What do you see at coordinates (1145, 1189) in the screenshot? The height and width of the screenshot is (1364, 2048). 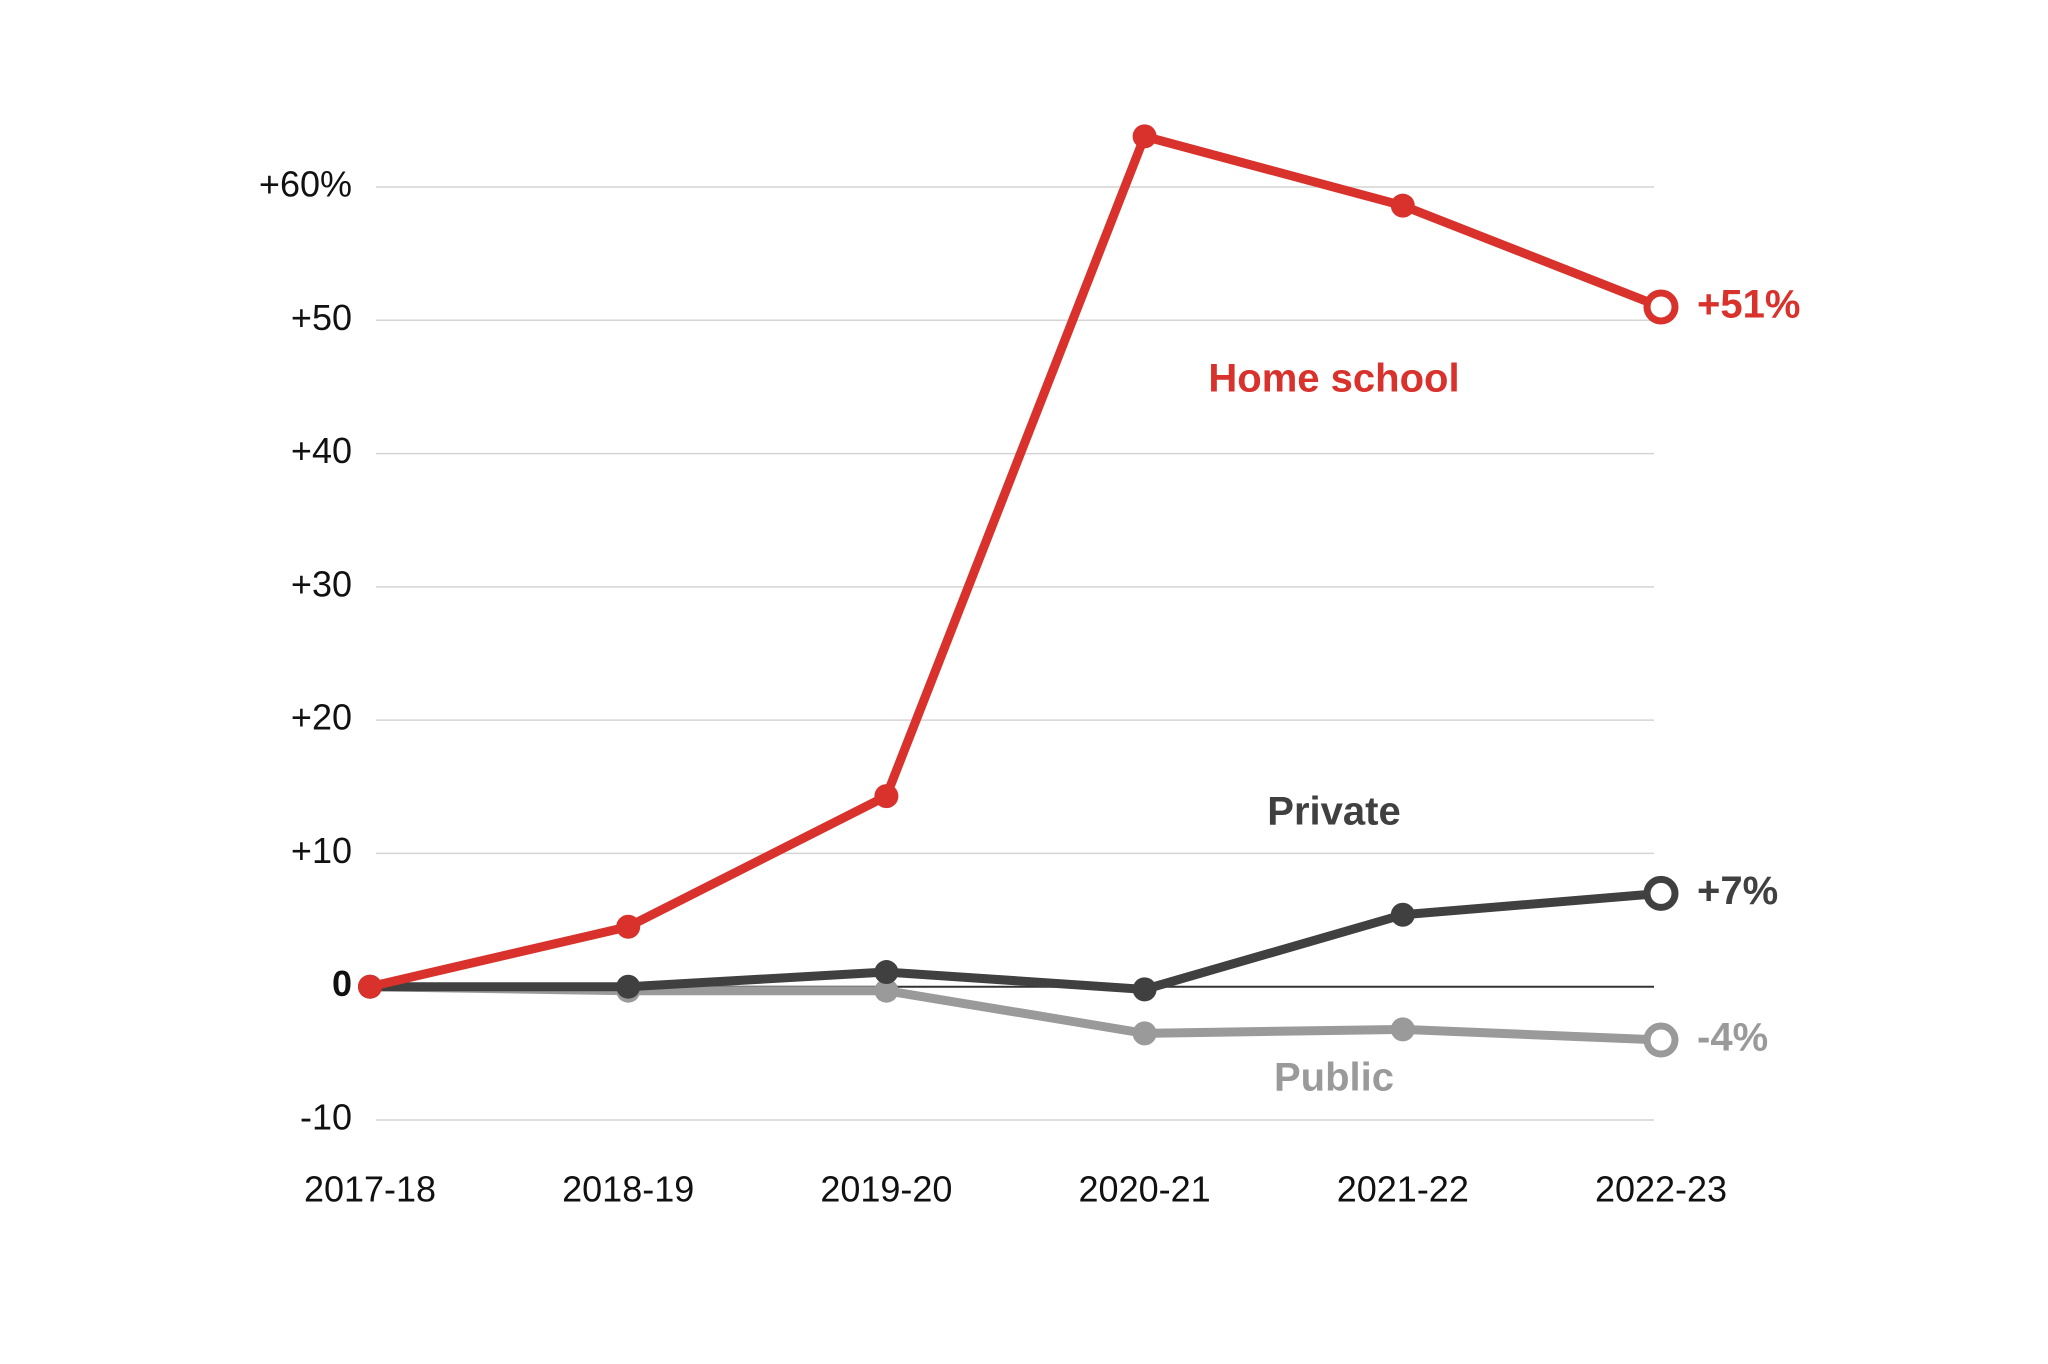 I see `x-tick-label: 2020-21` at bounding box center [1145, 1189].